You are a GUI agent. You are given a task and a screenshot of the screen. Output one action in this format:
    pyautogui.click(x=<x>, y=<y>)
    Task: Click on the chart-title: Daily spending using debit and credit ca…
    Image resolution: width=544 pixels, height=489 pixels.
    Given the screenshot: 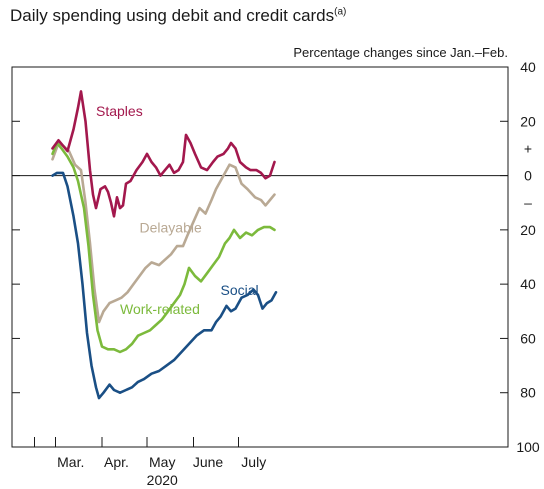 What is the action you would take?
    pyautogui.click(x=178, y=15)
    